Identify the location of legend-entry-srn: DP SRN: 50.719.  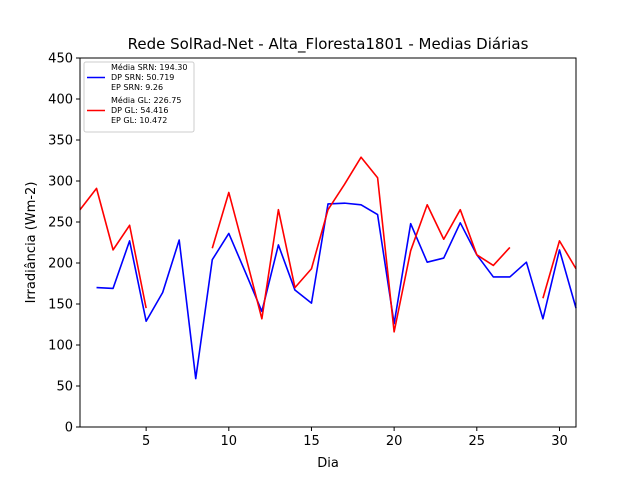
(142, 77).